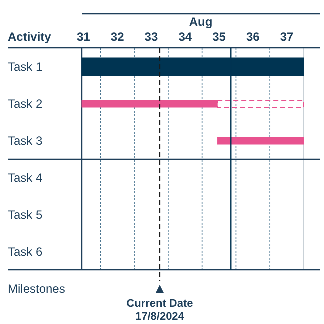 This screenshot has height=324, width=324. I want to click on y-tick-label: Task 3, so click(26, 141).